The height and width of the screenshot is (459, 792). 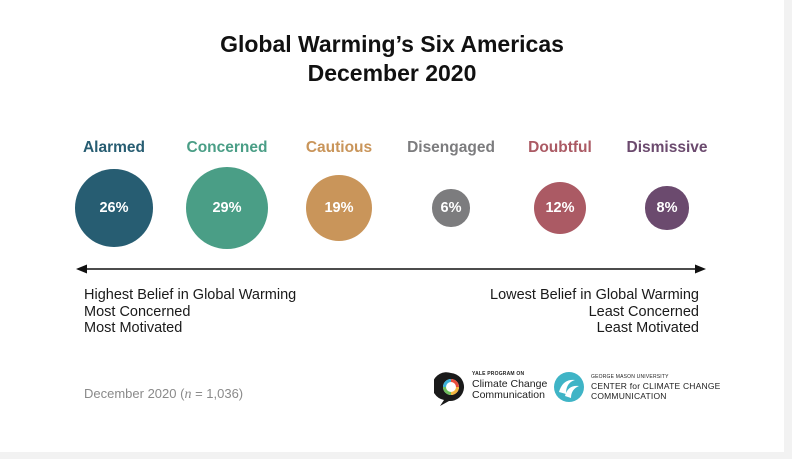 What do you see at coordinates (392, 73) in the screenshot?
I see `chart-title-line2: December 2020` at bounding box center [392, 73].